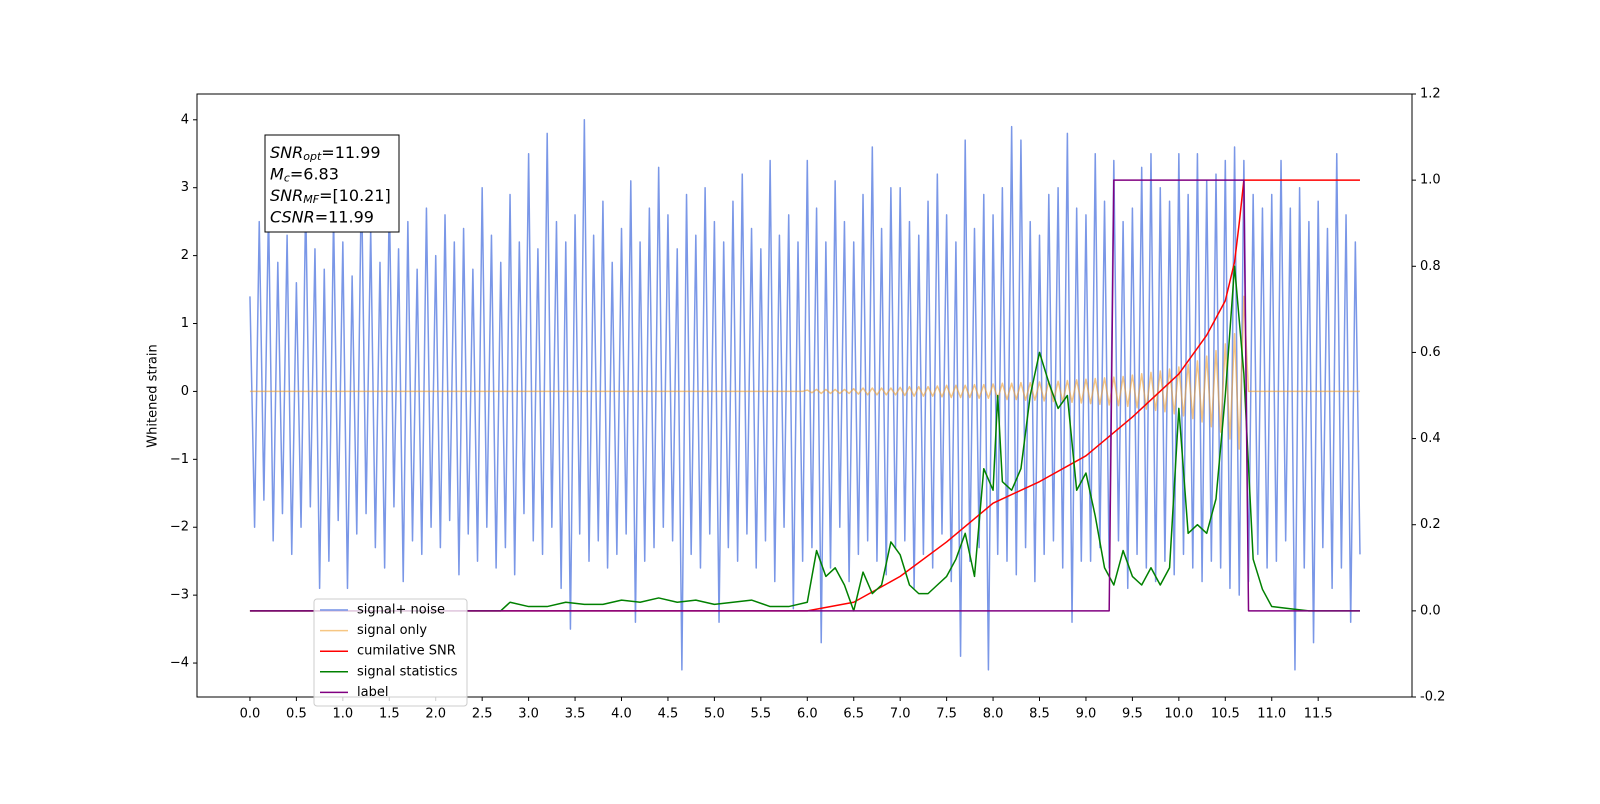  I want to click on annotation-value: =6.83, so click(314, 173).